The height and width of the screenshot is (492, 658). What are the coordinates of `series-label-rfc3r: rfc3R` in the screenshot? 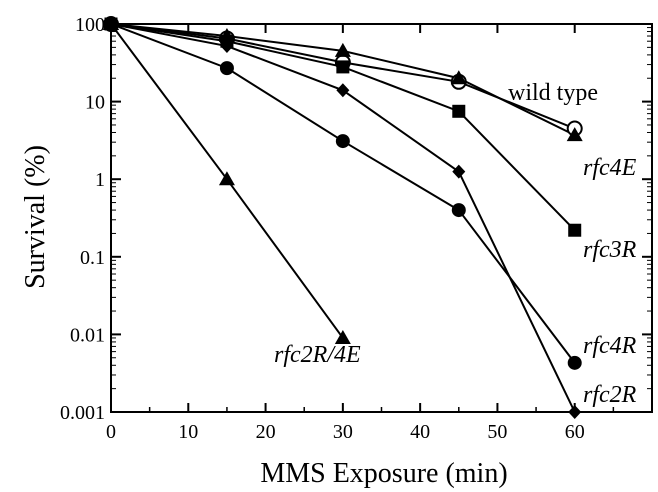 It's located at (610, 250).